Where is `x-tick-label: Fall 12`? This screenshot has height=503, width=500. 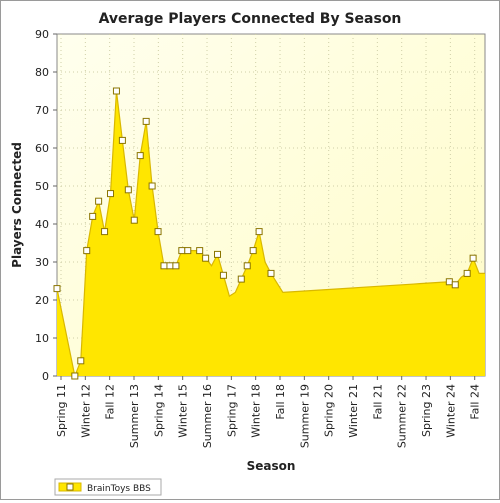
x-tick-label: Fall 12 is located at coordinates (110, 402).